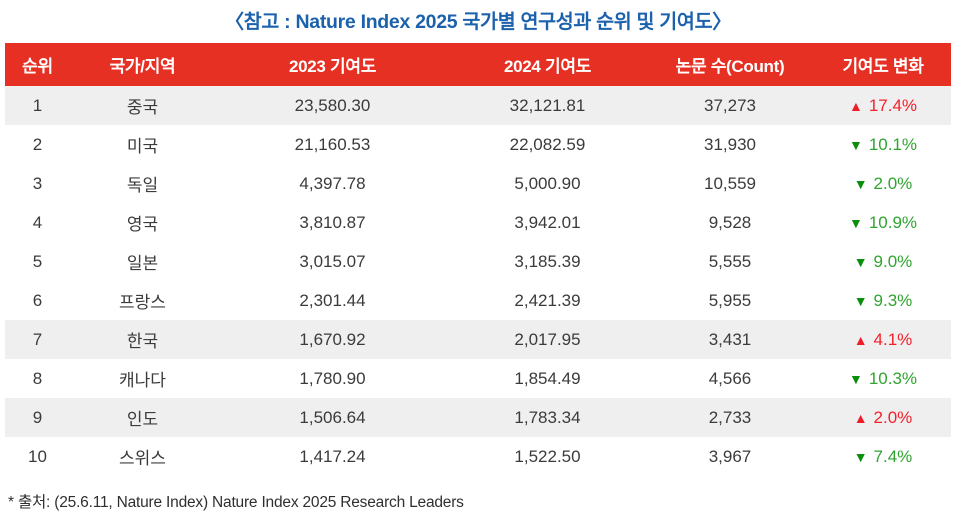  I want to click on contrib-2024-cell: 2,421.39, so click(547, 300).